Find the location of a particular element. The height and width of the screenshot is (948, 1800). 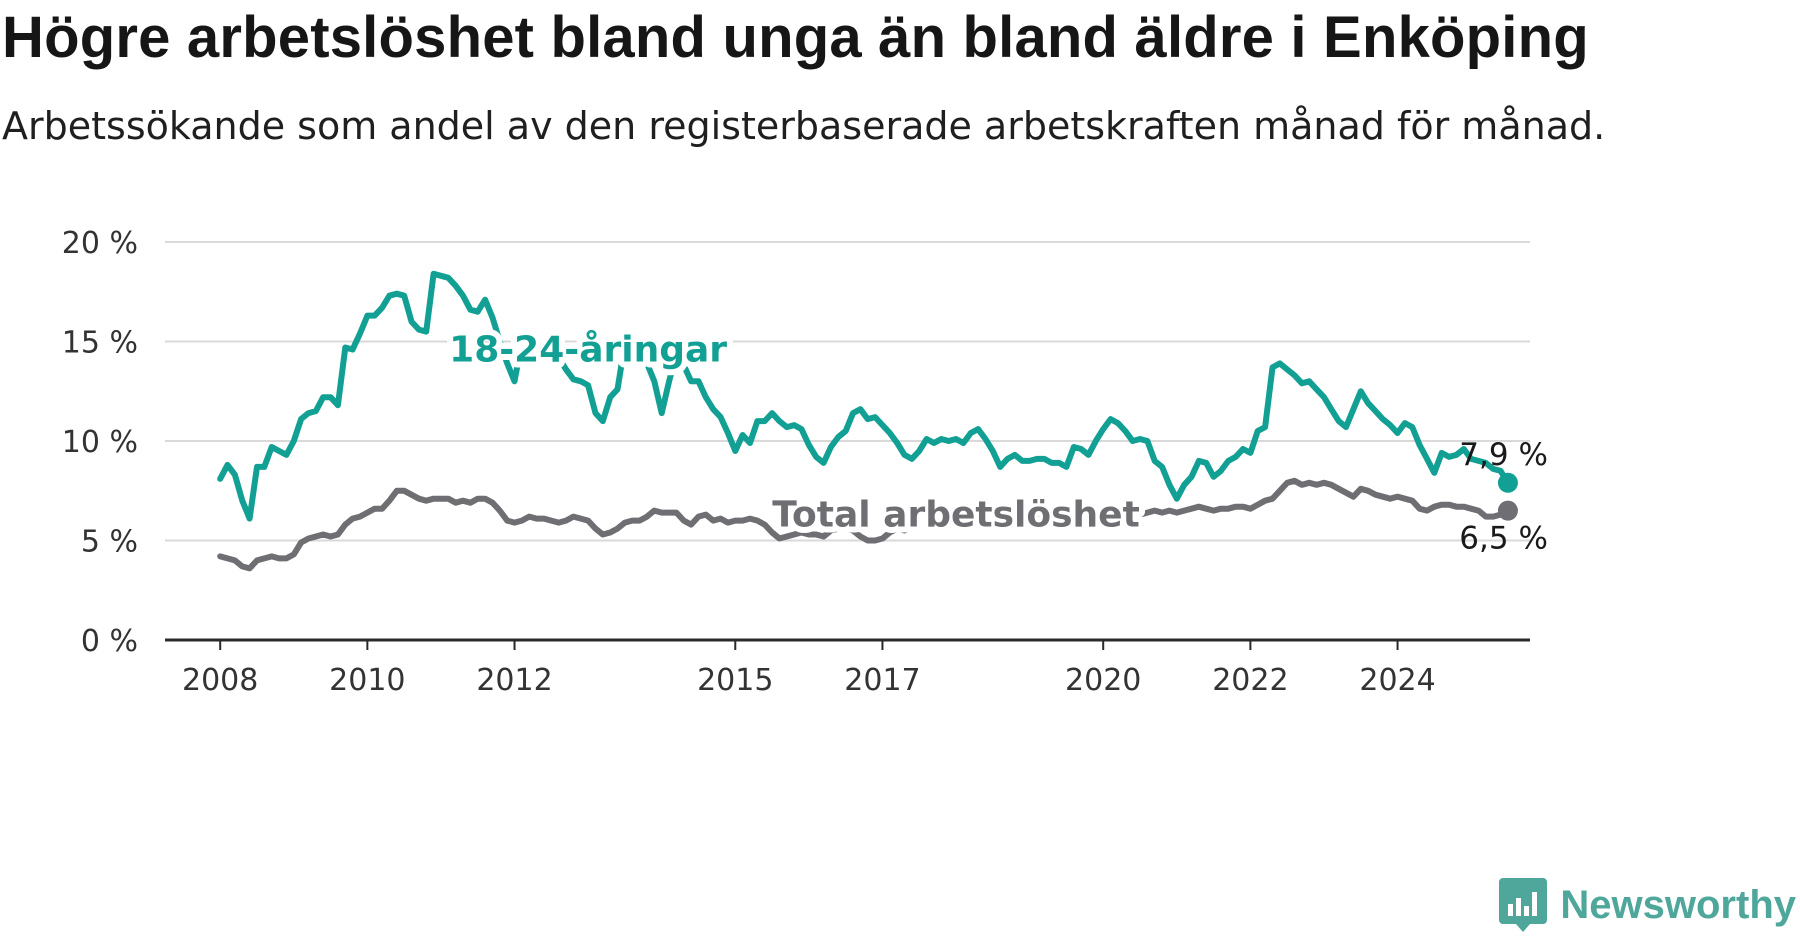

y-tick-label: 0 % is located at coordinates (109, 641).